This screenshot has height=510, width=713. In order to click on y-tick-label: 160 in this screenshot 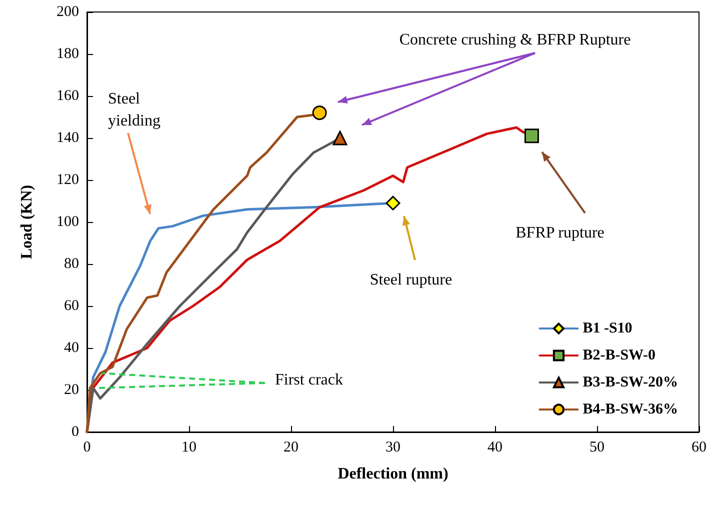, I will do `click(67, 96)`.